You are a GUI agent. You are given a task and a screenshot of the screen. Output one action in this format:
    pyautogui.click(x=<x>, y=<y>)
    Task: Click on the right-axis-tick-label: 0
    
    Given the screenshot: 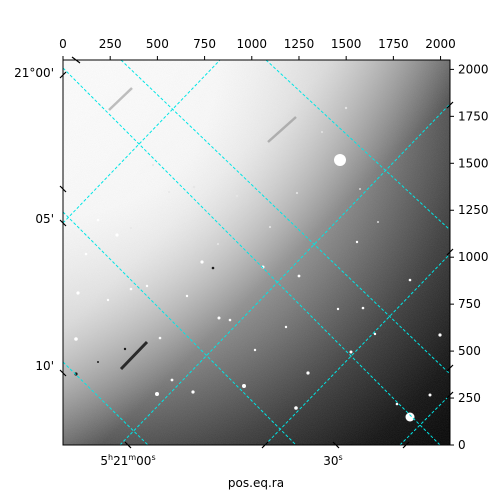 What is the action you would take?
    pyautogui.click(x=462, y=445)
    